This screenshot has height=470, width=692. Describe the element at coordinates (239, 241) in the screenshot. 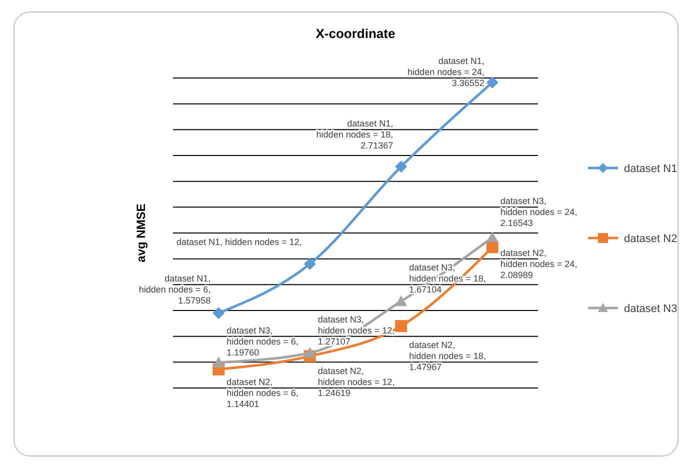

I see `data-label: dataset N1, hidden nodes = 12,` at that location.